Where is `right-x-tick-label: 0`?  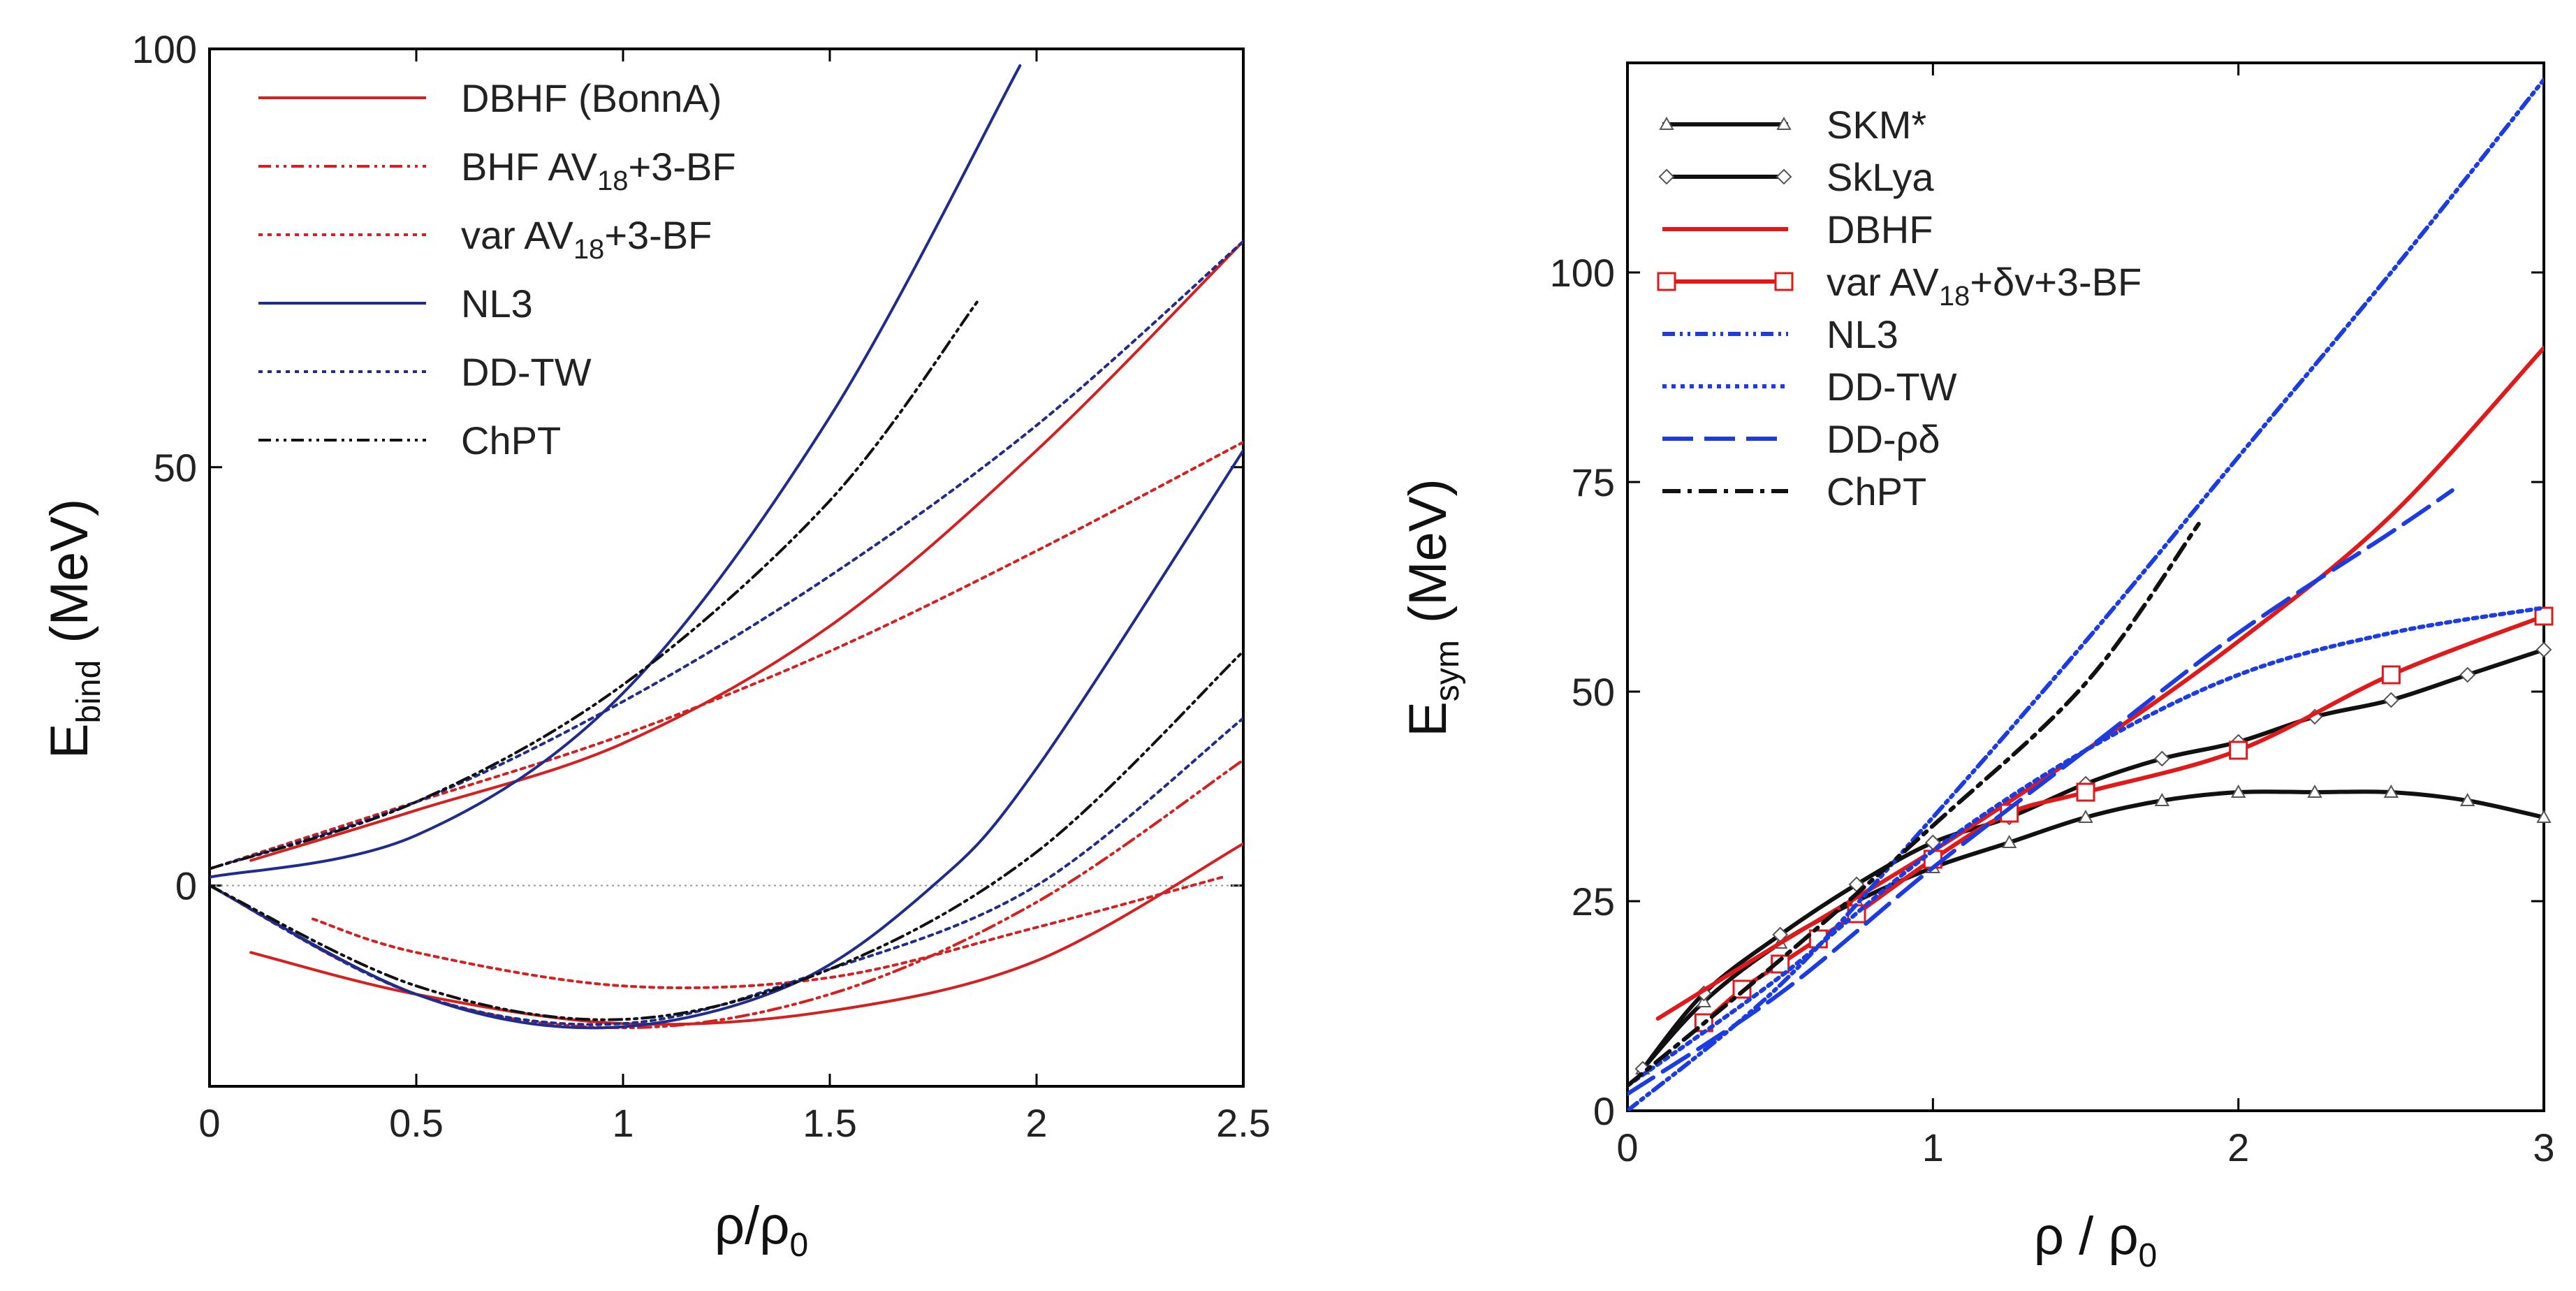 right-x-tick-label: 0 is located at coordinates (1627, 1147).